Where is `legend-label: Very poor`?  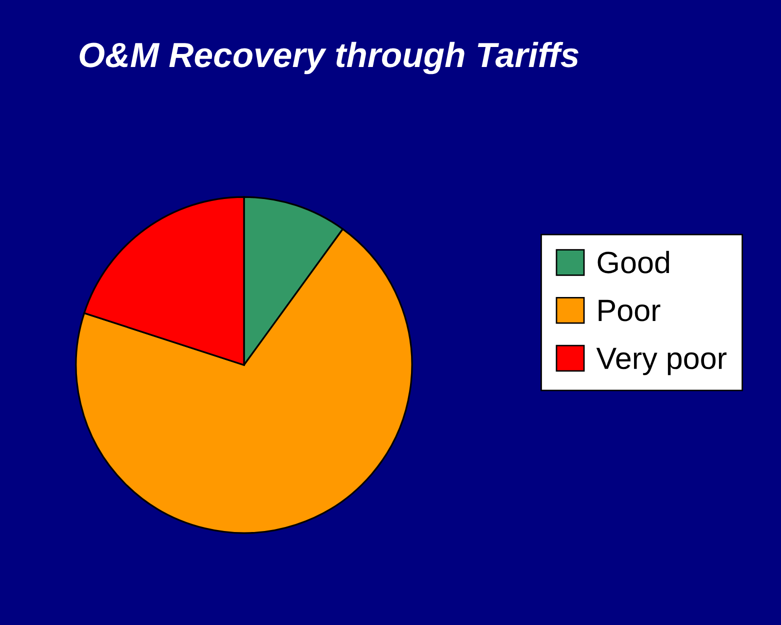
legend-label: Very poor is located at coordinates (661, 362).